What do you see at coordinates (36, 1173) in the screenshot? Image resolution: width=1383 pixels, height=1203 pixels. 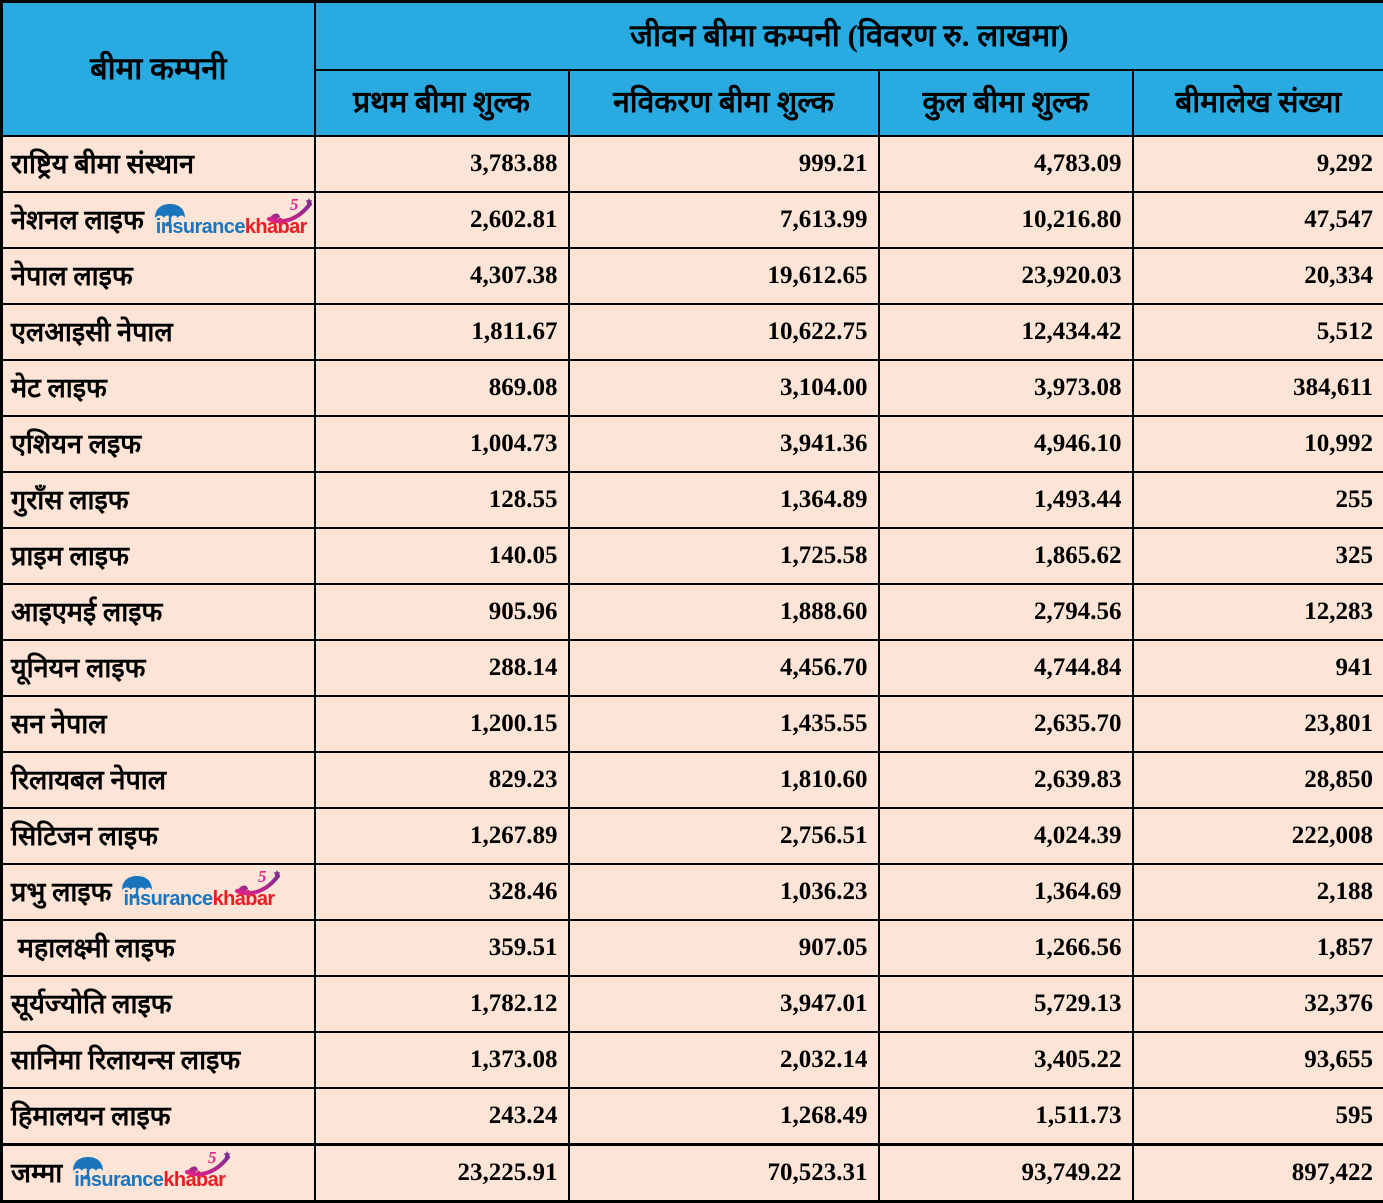 I see `company-name: जम्मा` at bounding box center [36, 1173].